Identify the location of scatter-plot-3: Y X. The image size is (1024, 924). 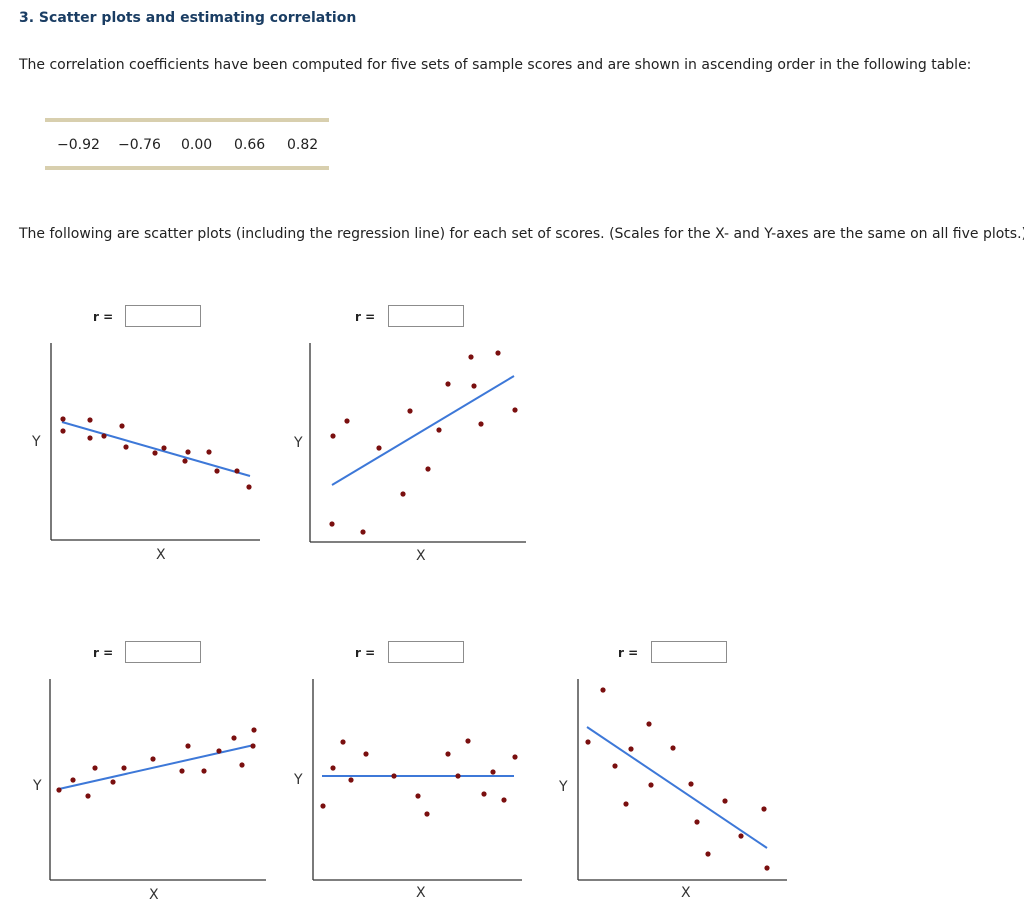
(149, 791).